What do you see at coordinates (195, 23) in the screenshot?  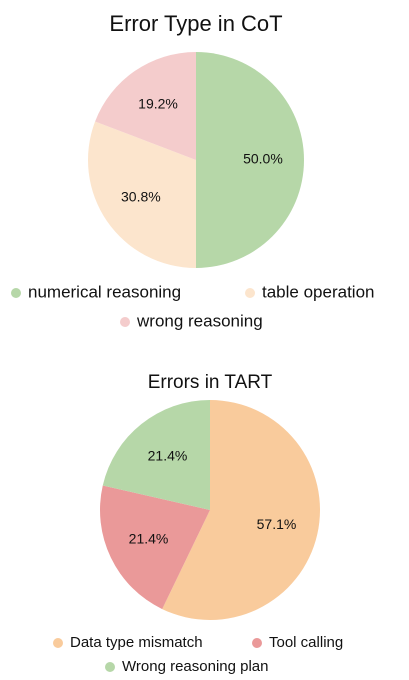 I see `chart-title: Error Type in CoT` at bounding box center [195, 23].